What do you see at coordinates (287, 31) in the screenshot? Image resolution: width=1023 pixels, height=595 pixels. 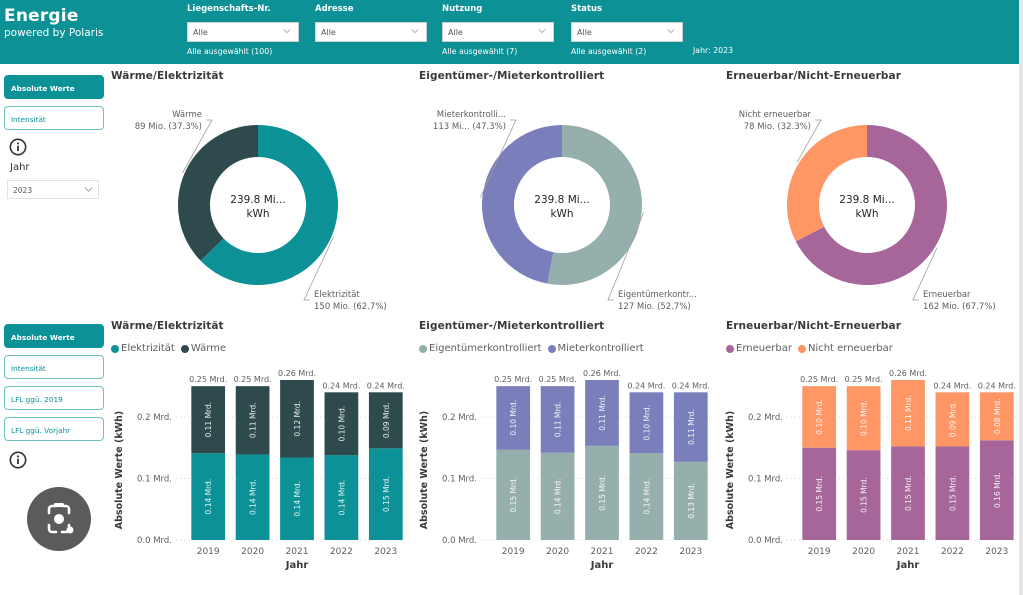 I see `chevron-down-icon` at bounding box center [287, 31].